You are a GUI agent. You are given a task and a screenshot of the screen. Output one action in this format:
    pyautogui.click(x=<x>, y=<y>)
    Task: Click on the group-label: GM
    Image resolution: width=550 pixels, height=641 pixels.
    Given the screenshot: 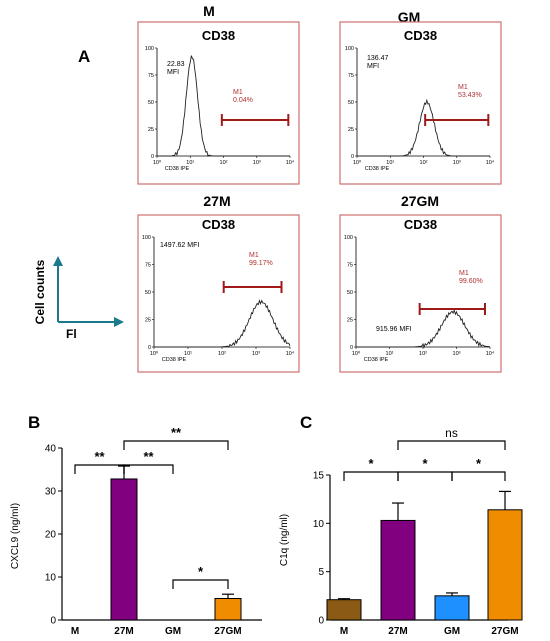 What is the action you would take?
    pyautogui.click(x=409, y=17)
    